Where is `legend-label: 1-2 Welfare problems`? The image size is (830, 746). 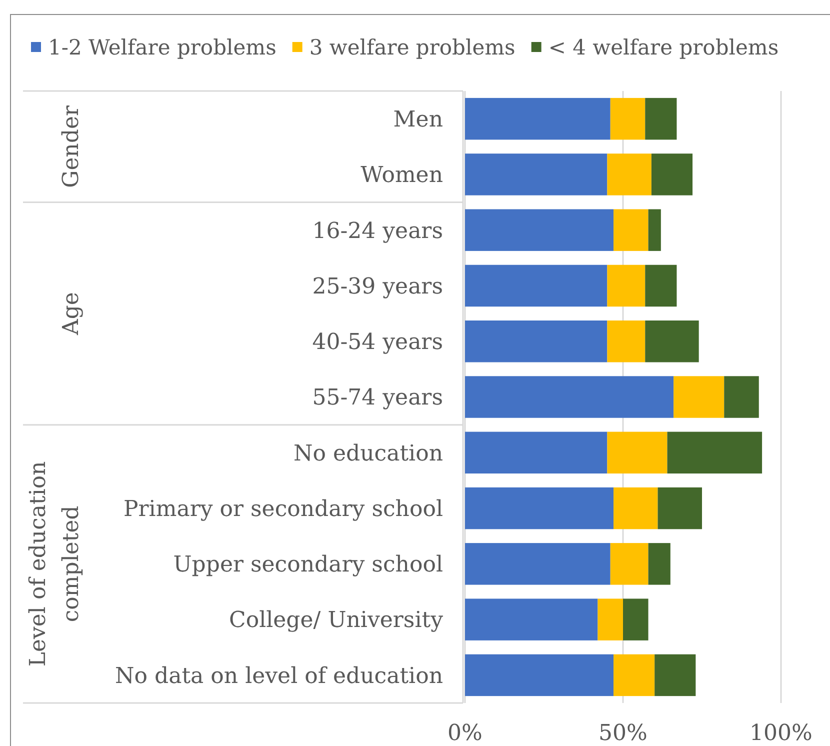
legend-label: 1-2 Welfare problems is located at coordinates (162, 47).